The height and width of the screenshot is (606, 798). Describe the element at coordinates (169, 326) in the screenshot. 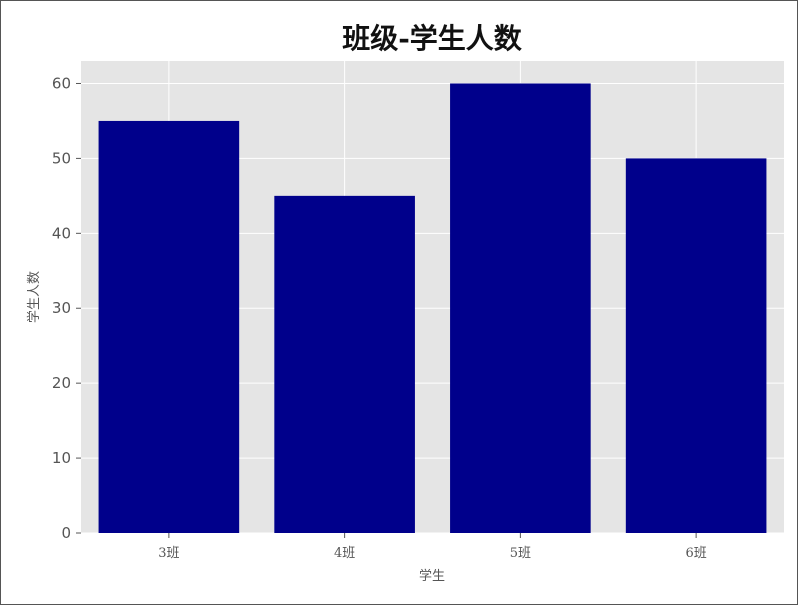

I see `bar-3班` at that location.